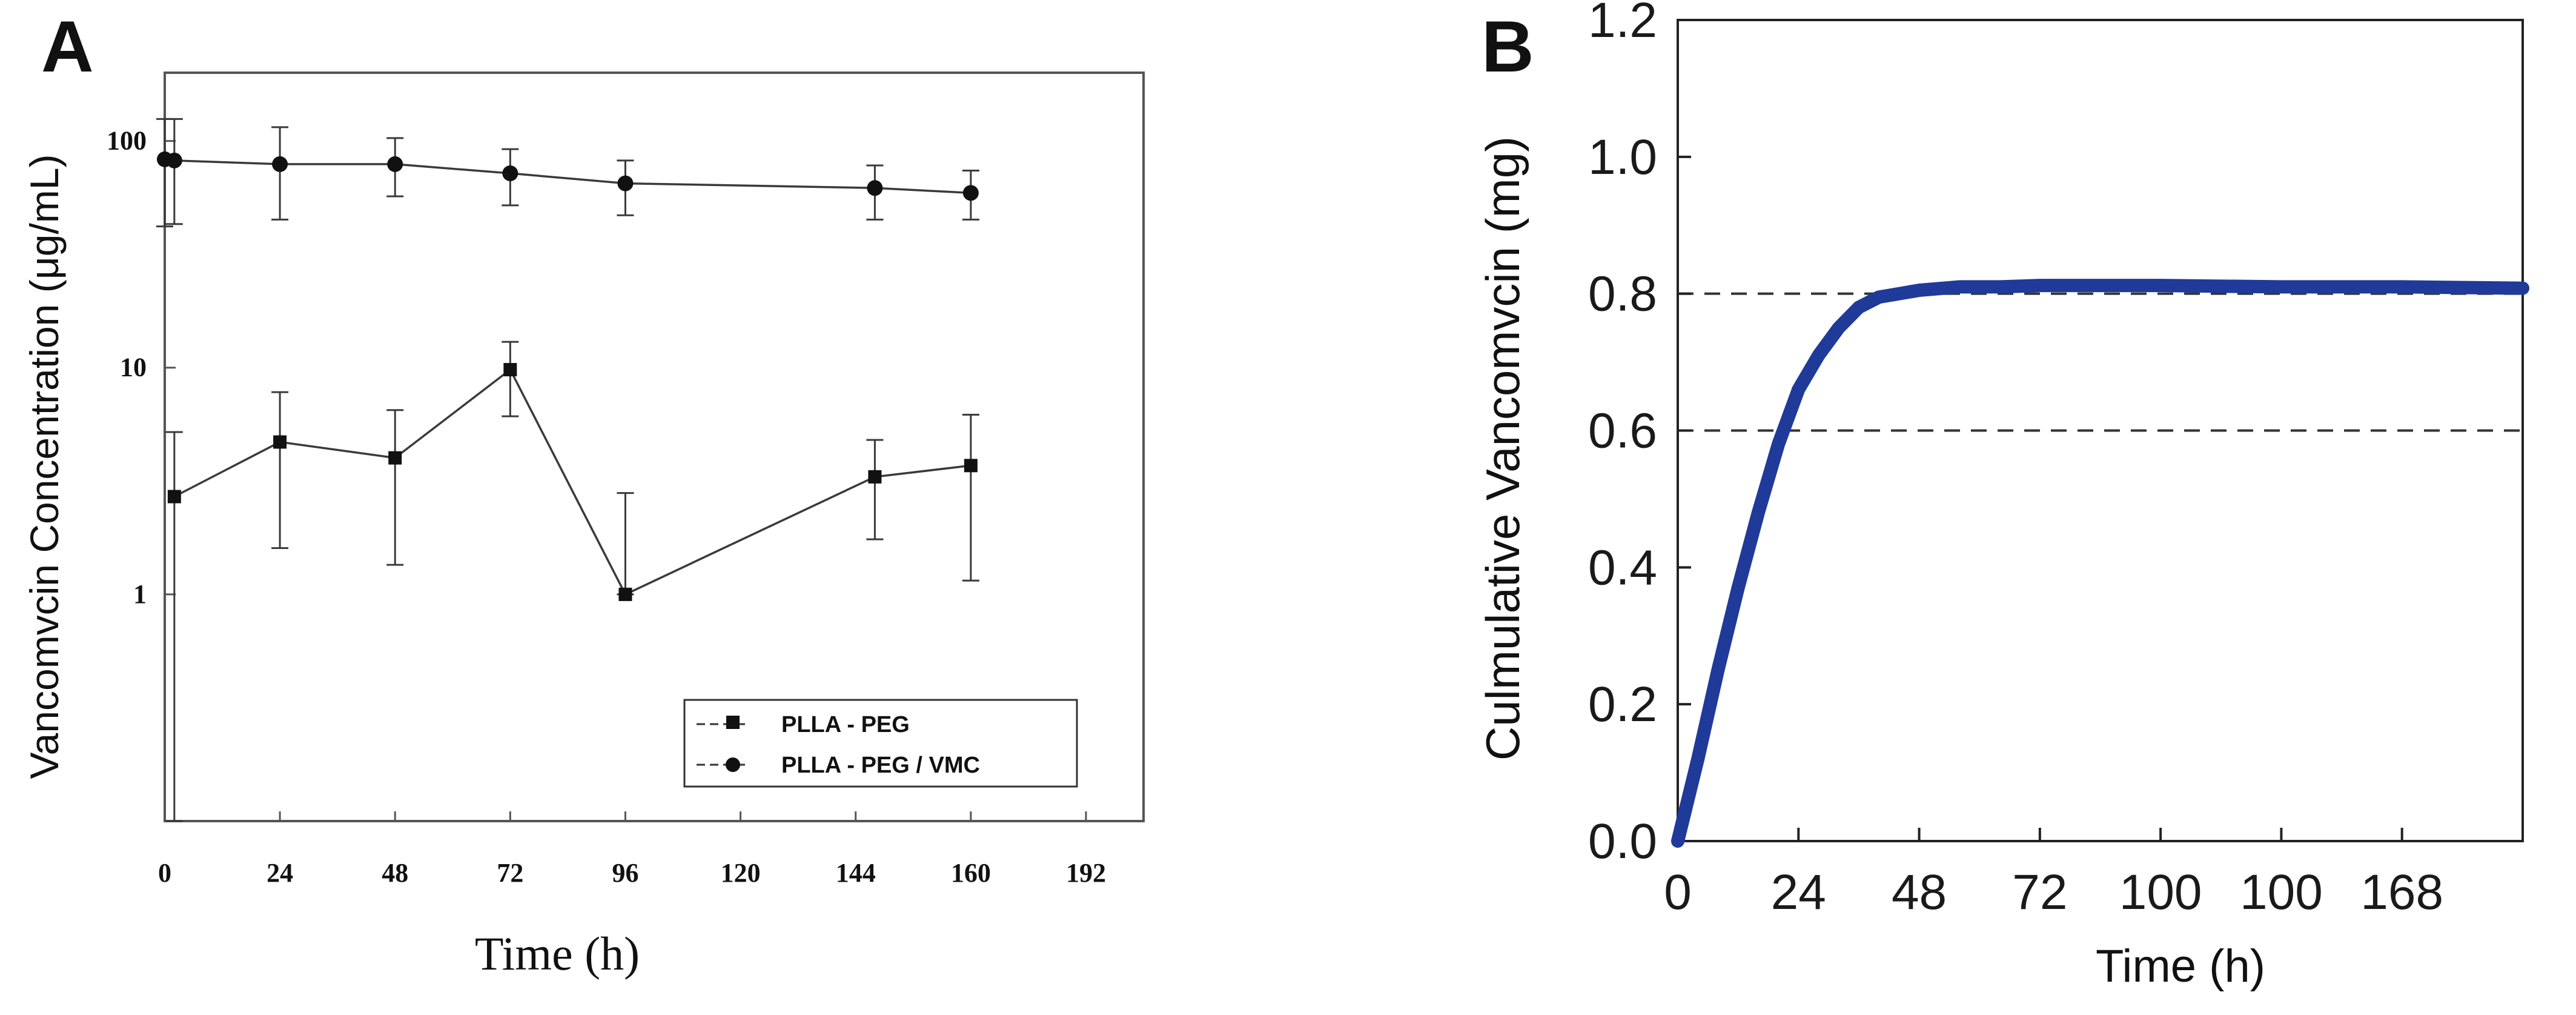 This screenshot has width=2576, height=1015. I want to click on legend-label-plla-peg: PLLA - PEG, so click(845, 725).